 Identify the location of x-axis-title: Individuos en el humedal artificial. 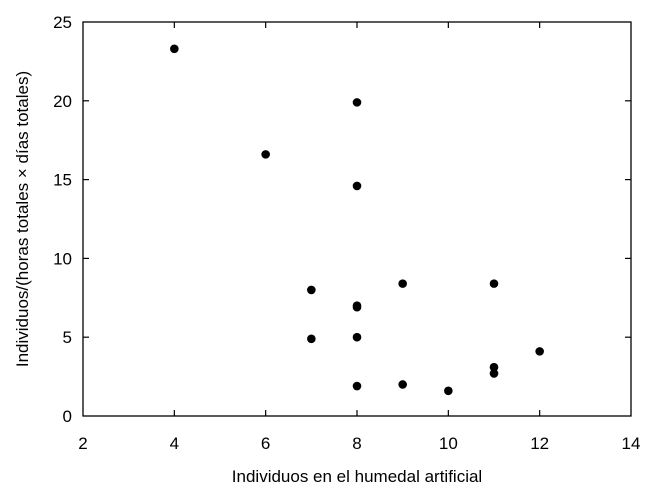
(357, 476).